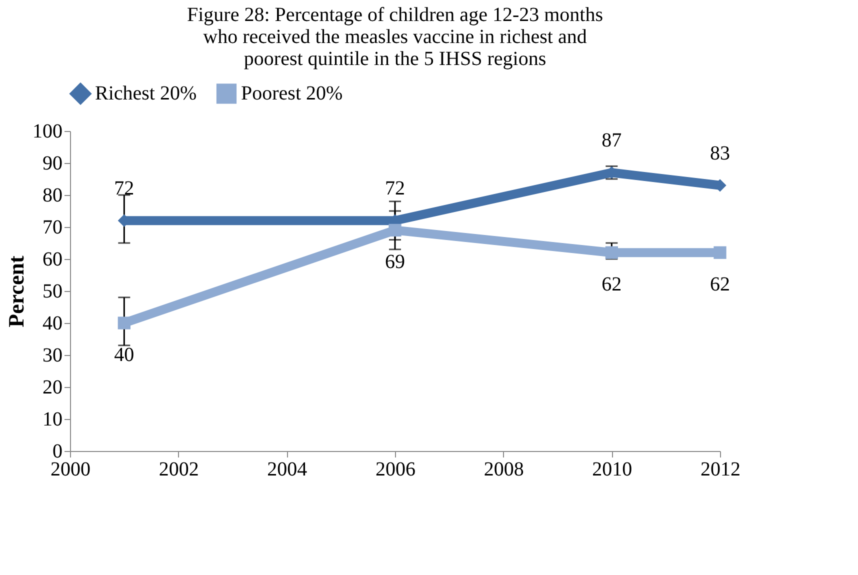  I want to click on y-tick-label: 90, so click(52, 163).